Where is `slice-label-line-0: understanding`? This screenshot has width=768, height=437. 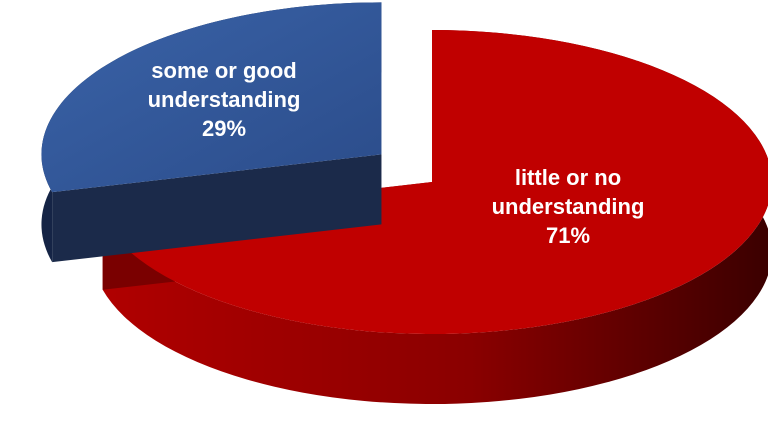
slice-label-line-0: understanding is located at coordinates (568, 206).